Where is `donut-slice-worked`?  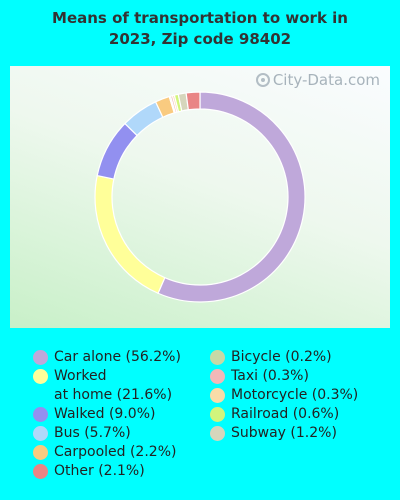
donut-slice-worked is located at coordinates (130, 234).